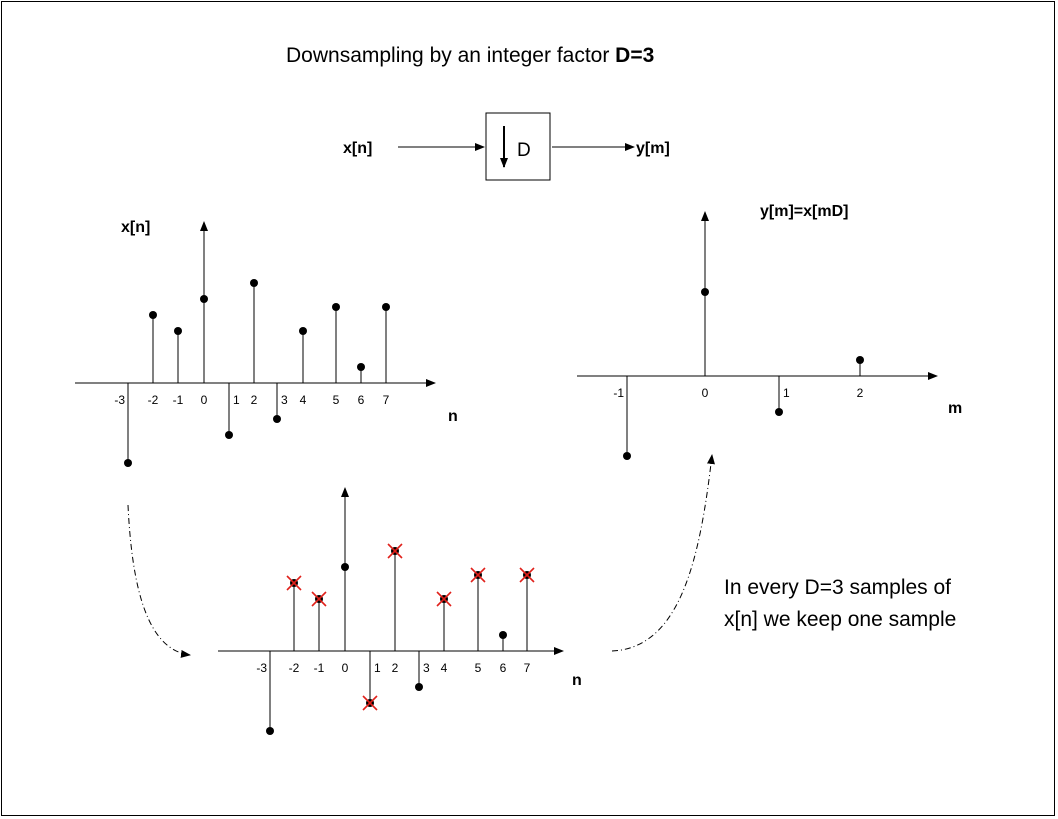 The image size is (1058, 819). I want to click on xn-tick-label: 4, so click(303, 400).